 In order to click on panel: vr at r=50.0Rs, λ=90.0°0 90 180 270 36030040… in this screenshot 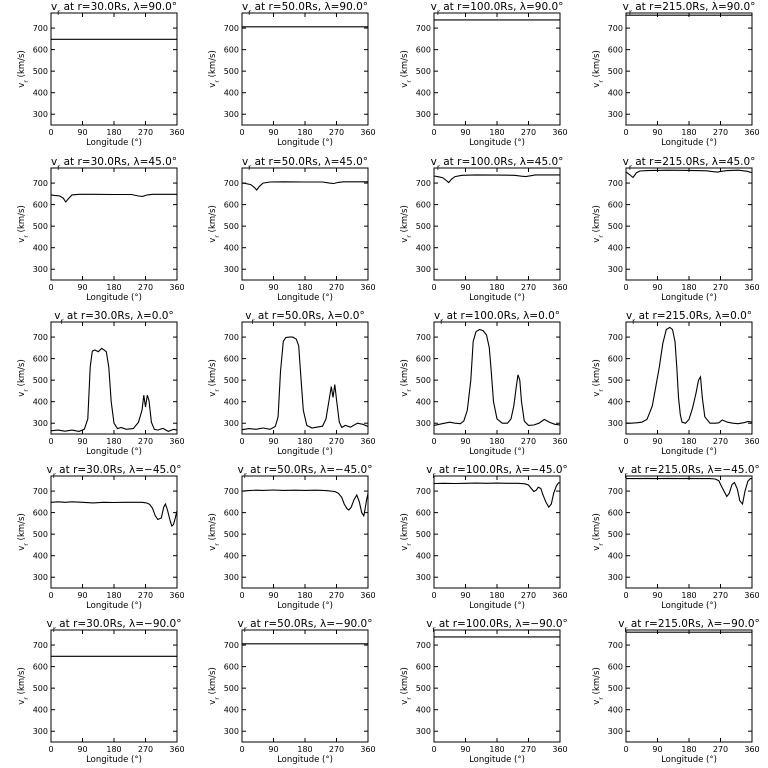, I will do `click(292, 74)`.